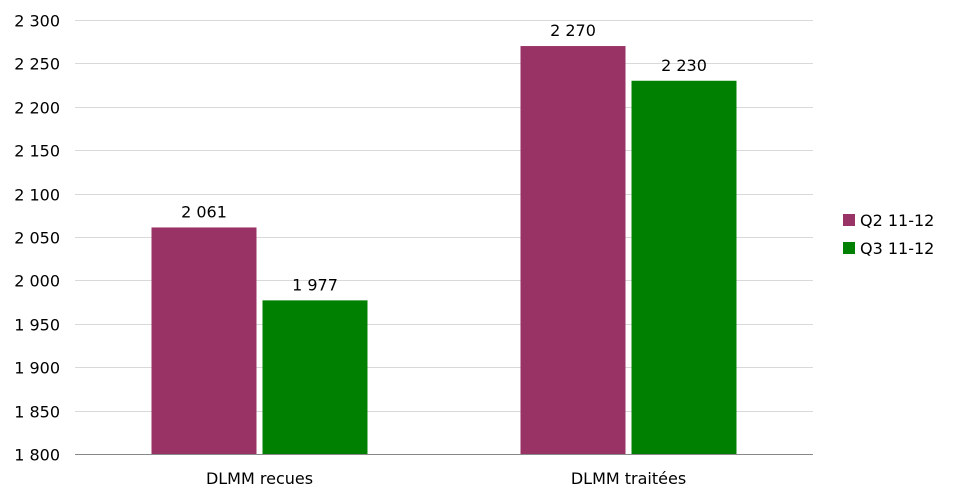  I want to click on legend: Q2 11-12 Q3 11-12, so click(888, 238).